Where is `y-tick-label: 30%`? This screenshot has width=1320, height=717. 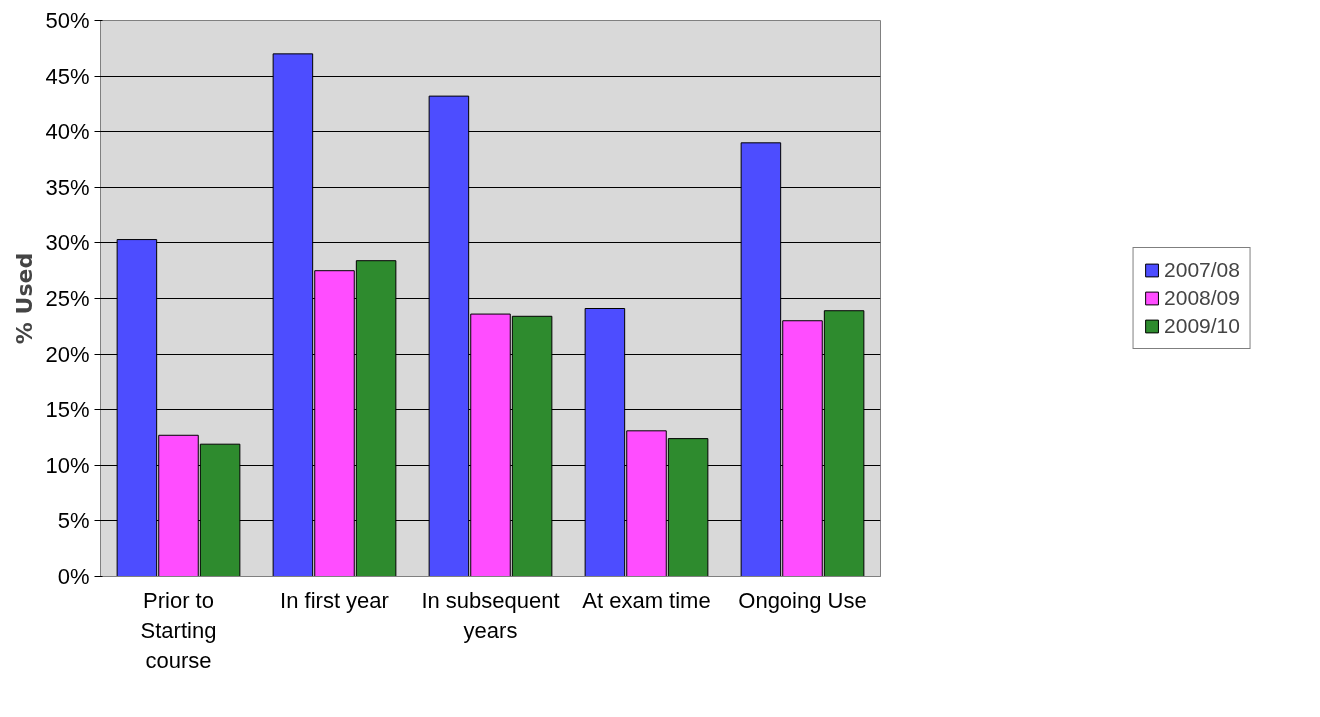 y-tick-label: 30% is located at coordinates (67, 243).